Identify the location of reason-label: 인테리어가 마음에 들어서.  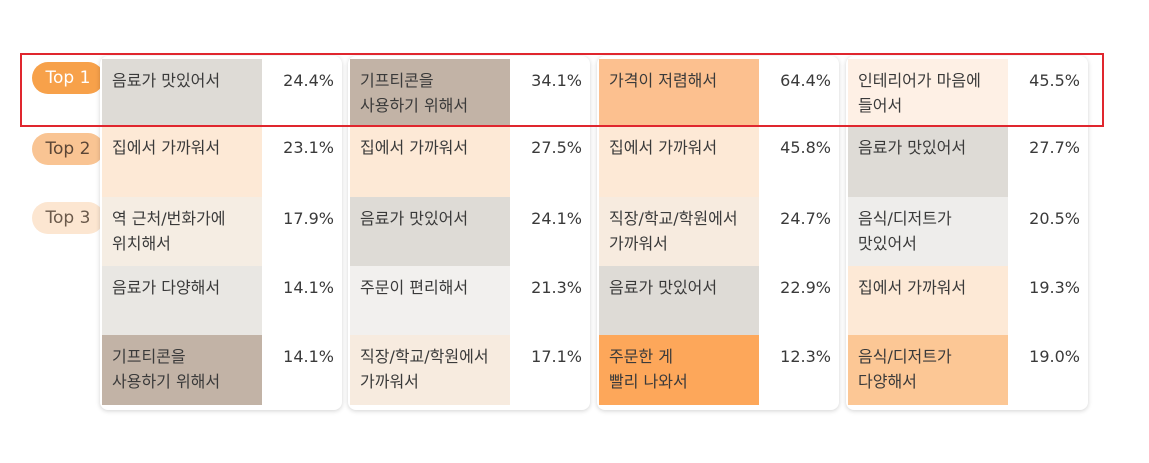
(928, 92).